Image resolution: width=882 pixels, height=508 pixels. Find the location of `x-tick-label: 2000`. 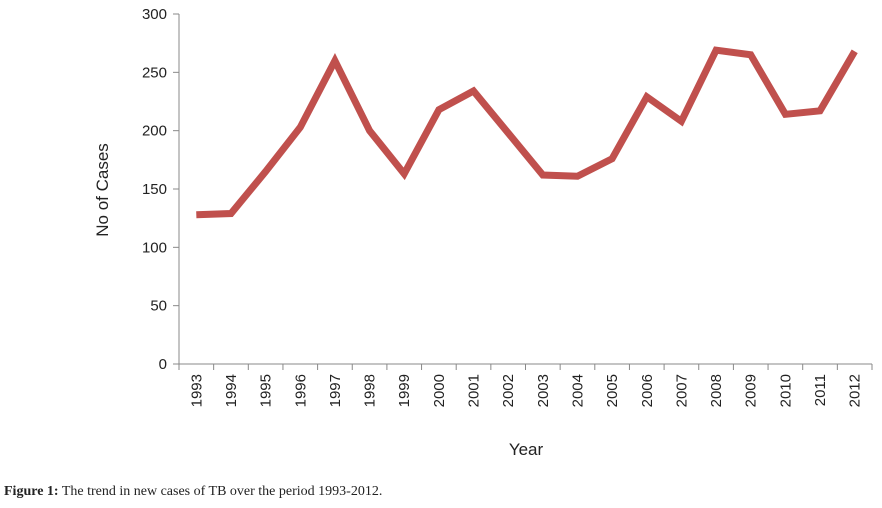

x-tick-label: 2000 is located at coordinates (439, 390).